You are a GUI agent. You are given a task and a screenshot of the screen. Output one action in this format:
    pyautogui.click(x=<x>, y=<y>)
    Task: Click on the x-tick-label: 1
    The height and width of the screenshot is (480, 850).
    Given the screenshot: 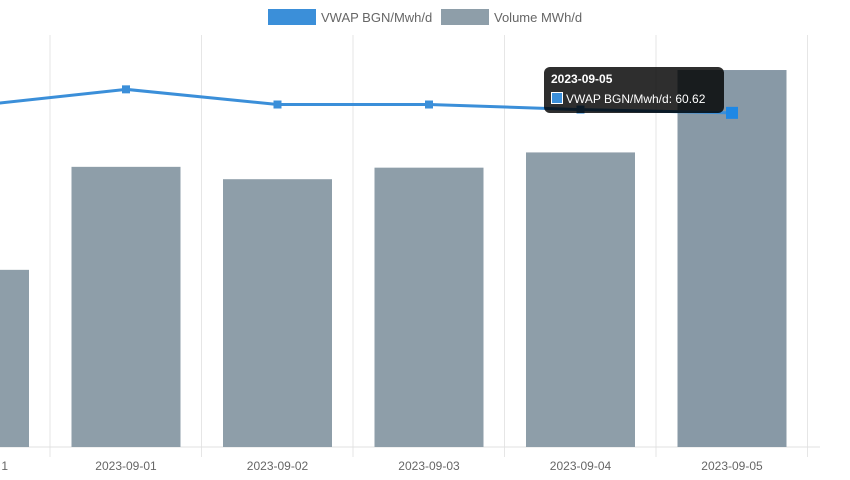 What is the action you would take?
    pyautogui.click(x=4, y=466)
    